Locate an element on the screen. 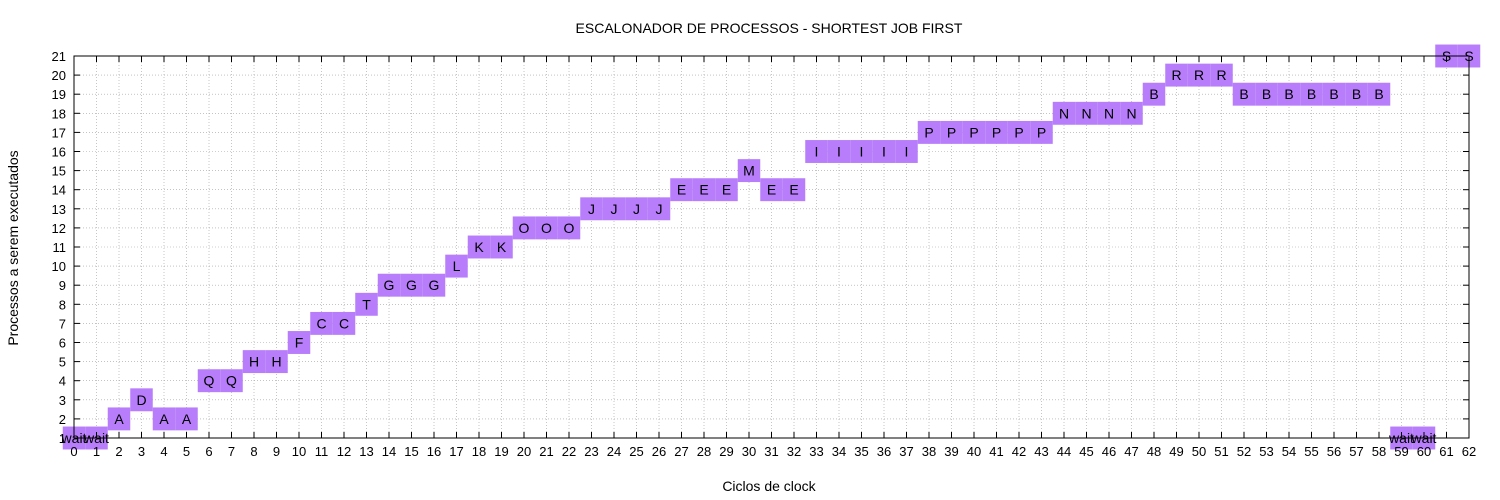 The image size is (1500, 500). process-label: G is located at coordinates (434, 285).